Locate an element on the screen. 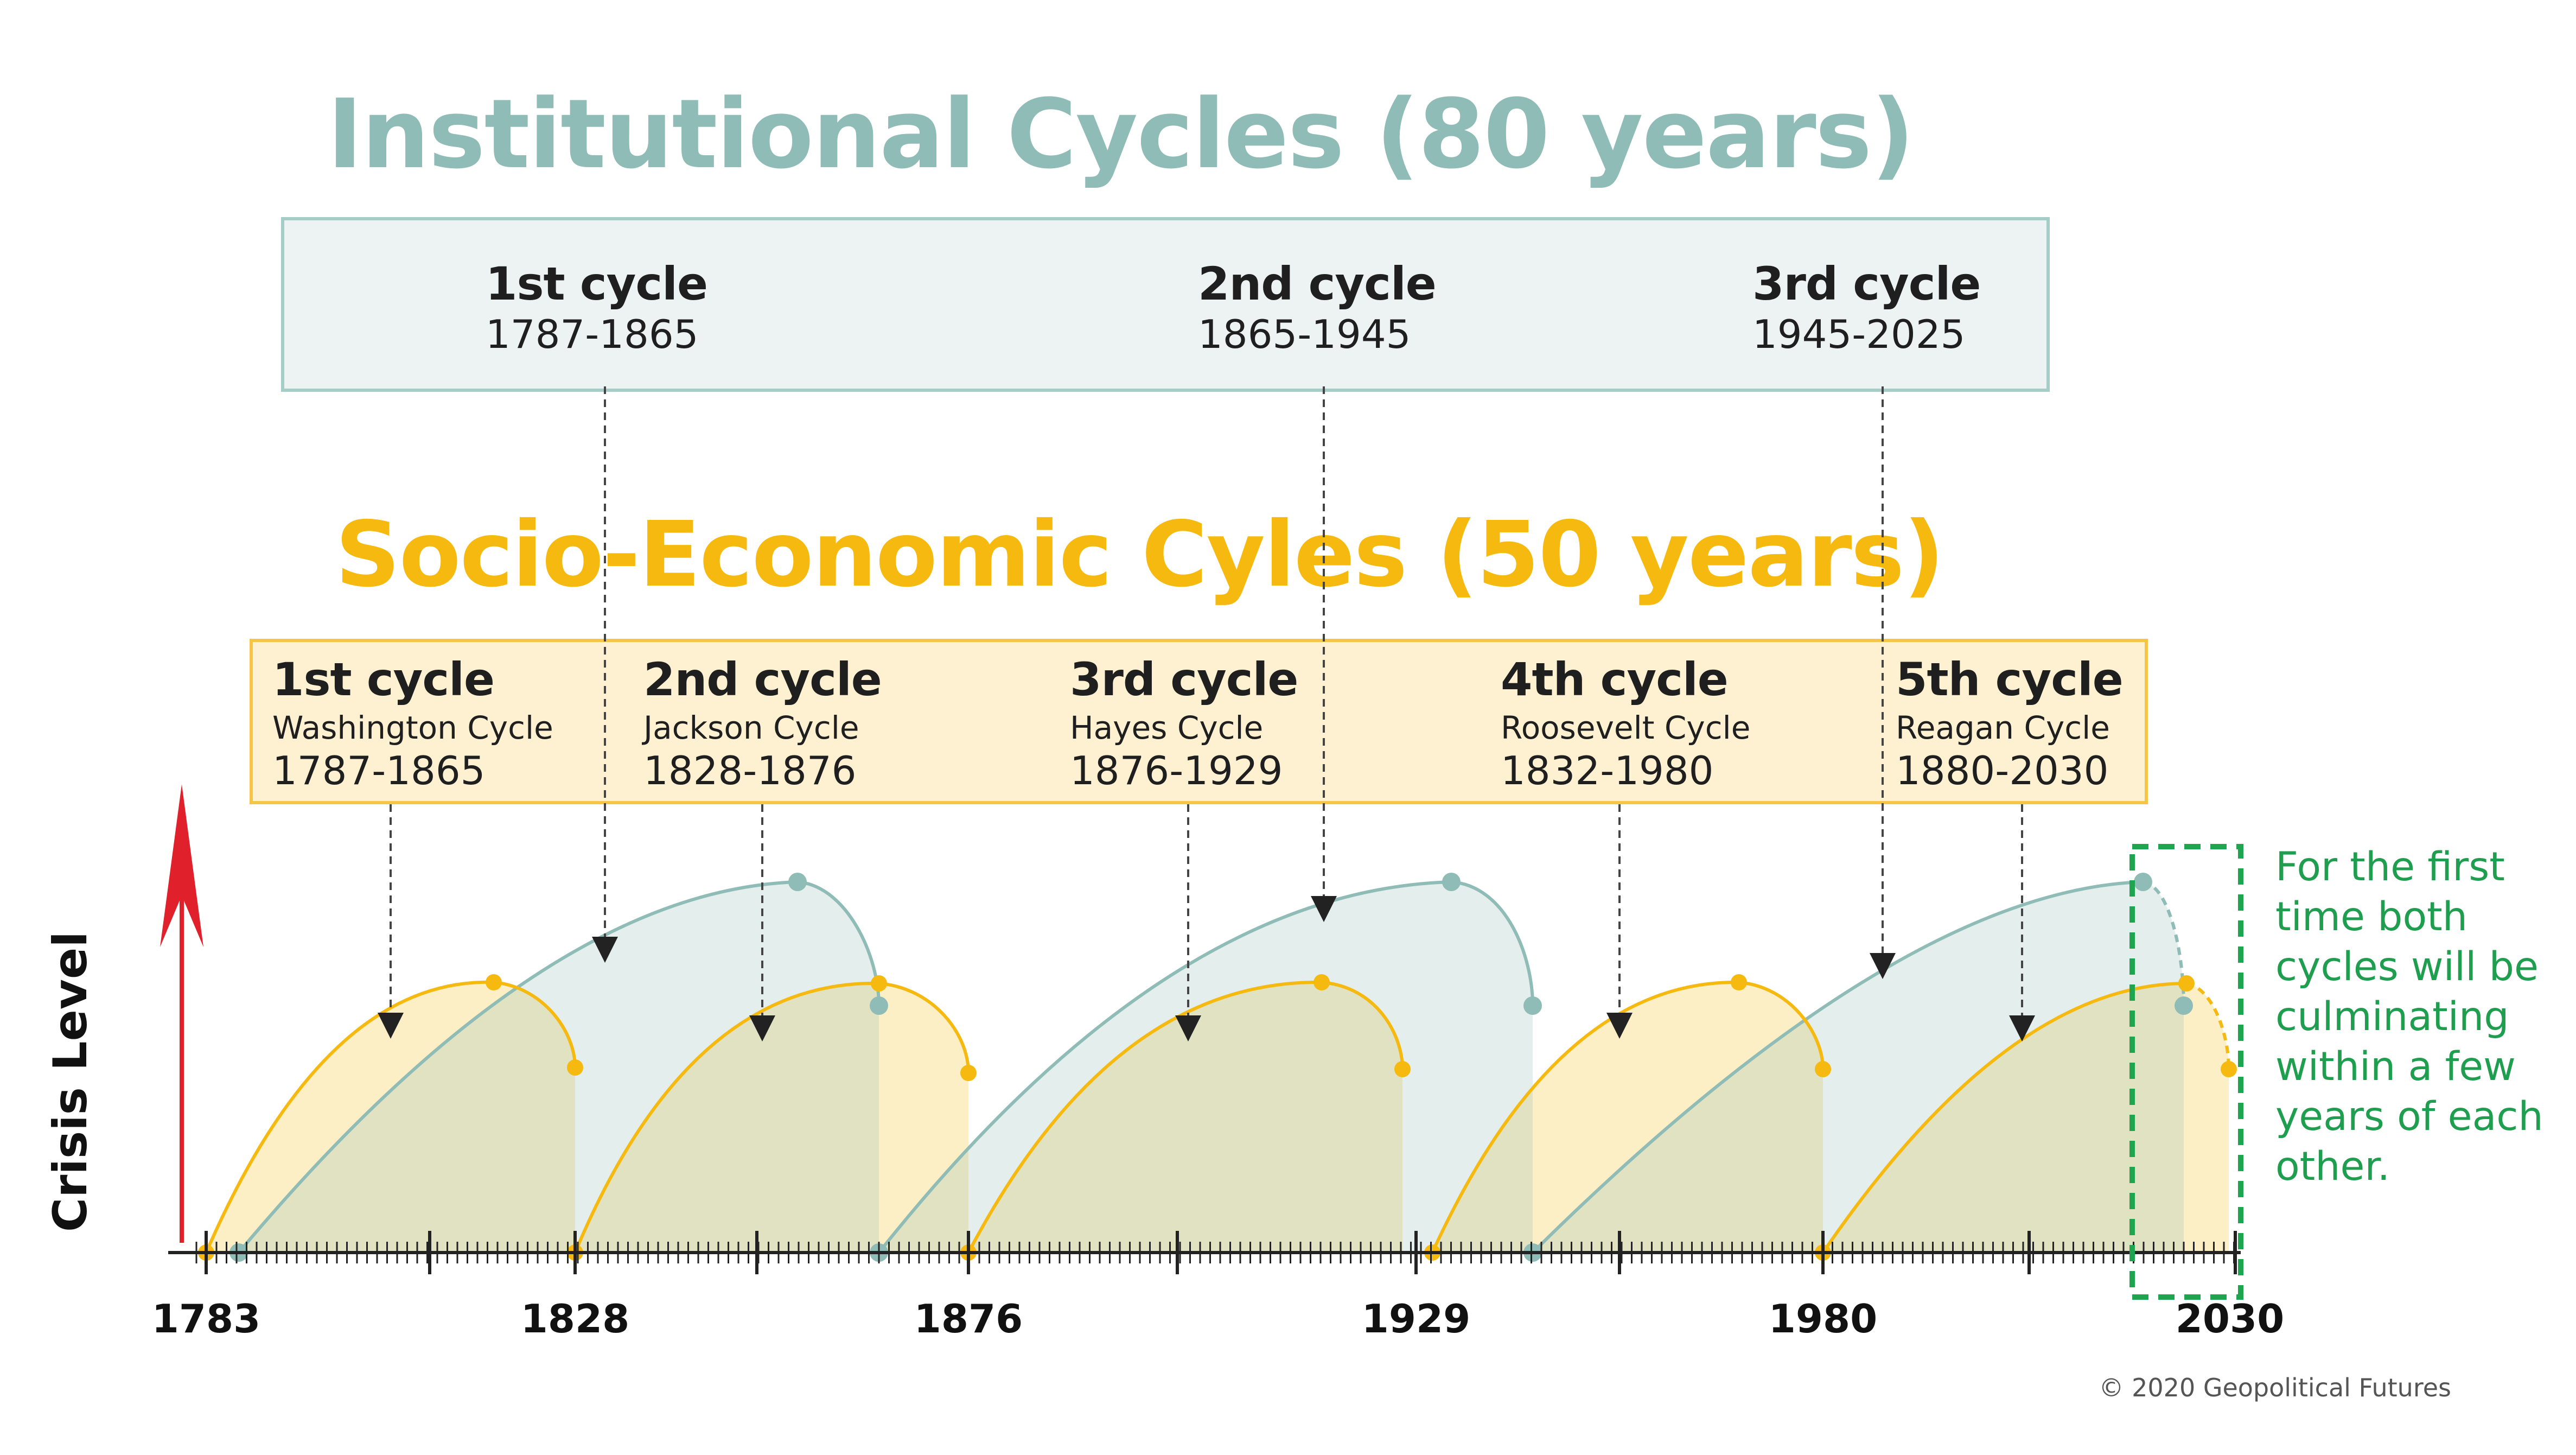 Image resolution: width=2576 pixels, height=1455 pixels. socio-economic-cycles-box is located at coordinates (1199, 722).